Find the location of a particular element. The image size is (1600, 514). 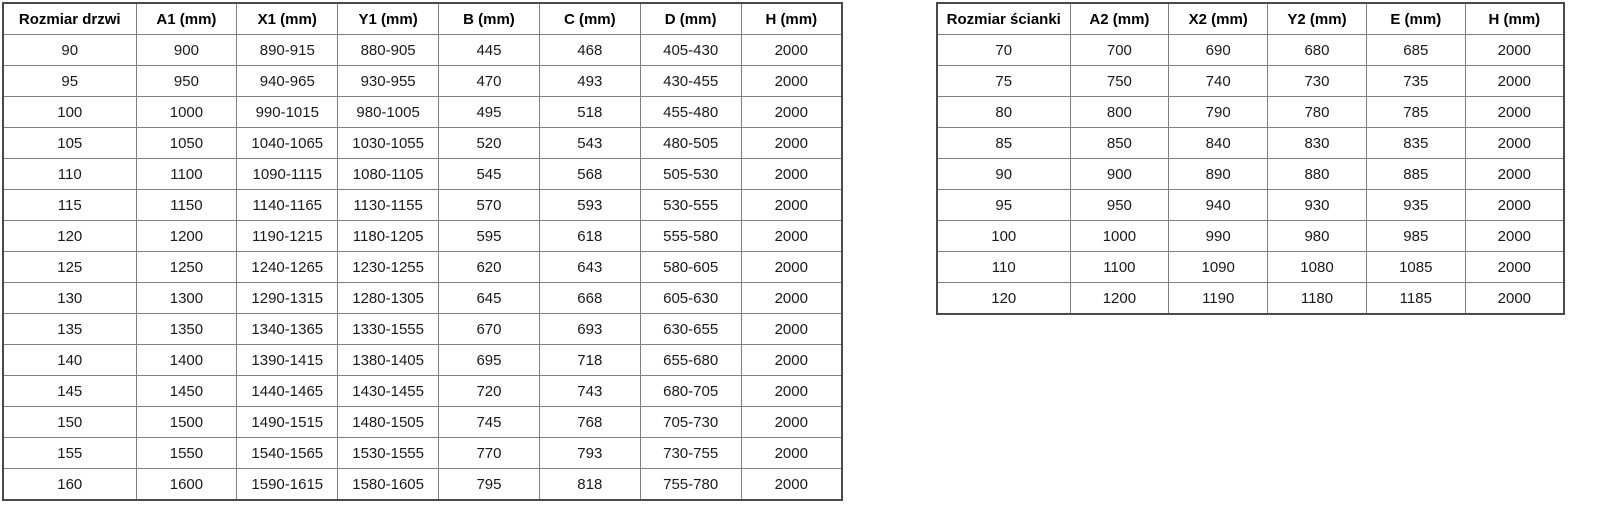

table-cell: 1080 is located at coordinates (1317, 267).